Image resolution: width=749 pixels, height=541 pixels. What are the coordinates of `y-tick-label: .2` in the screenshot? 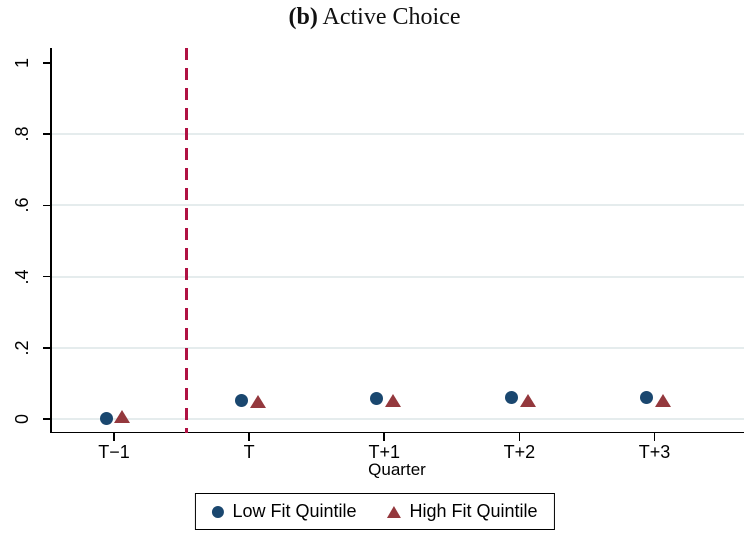 It's located at (22, 348).